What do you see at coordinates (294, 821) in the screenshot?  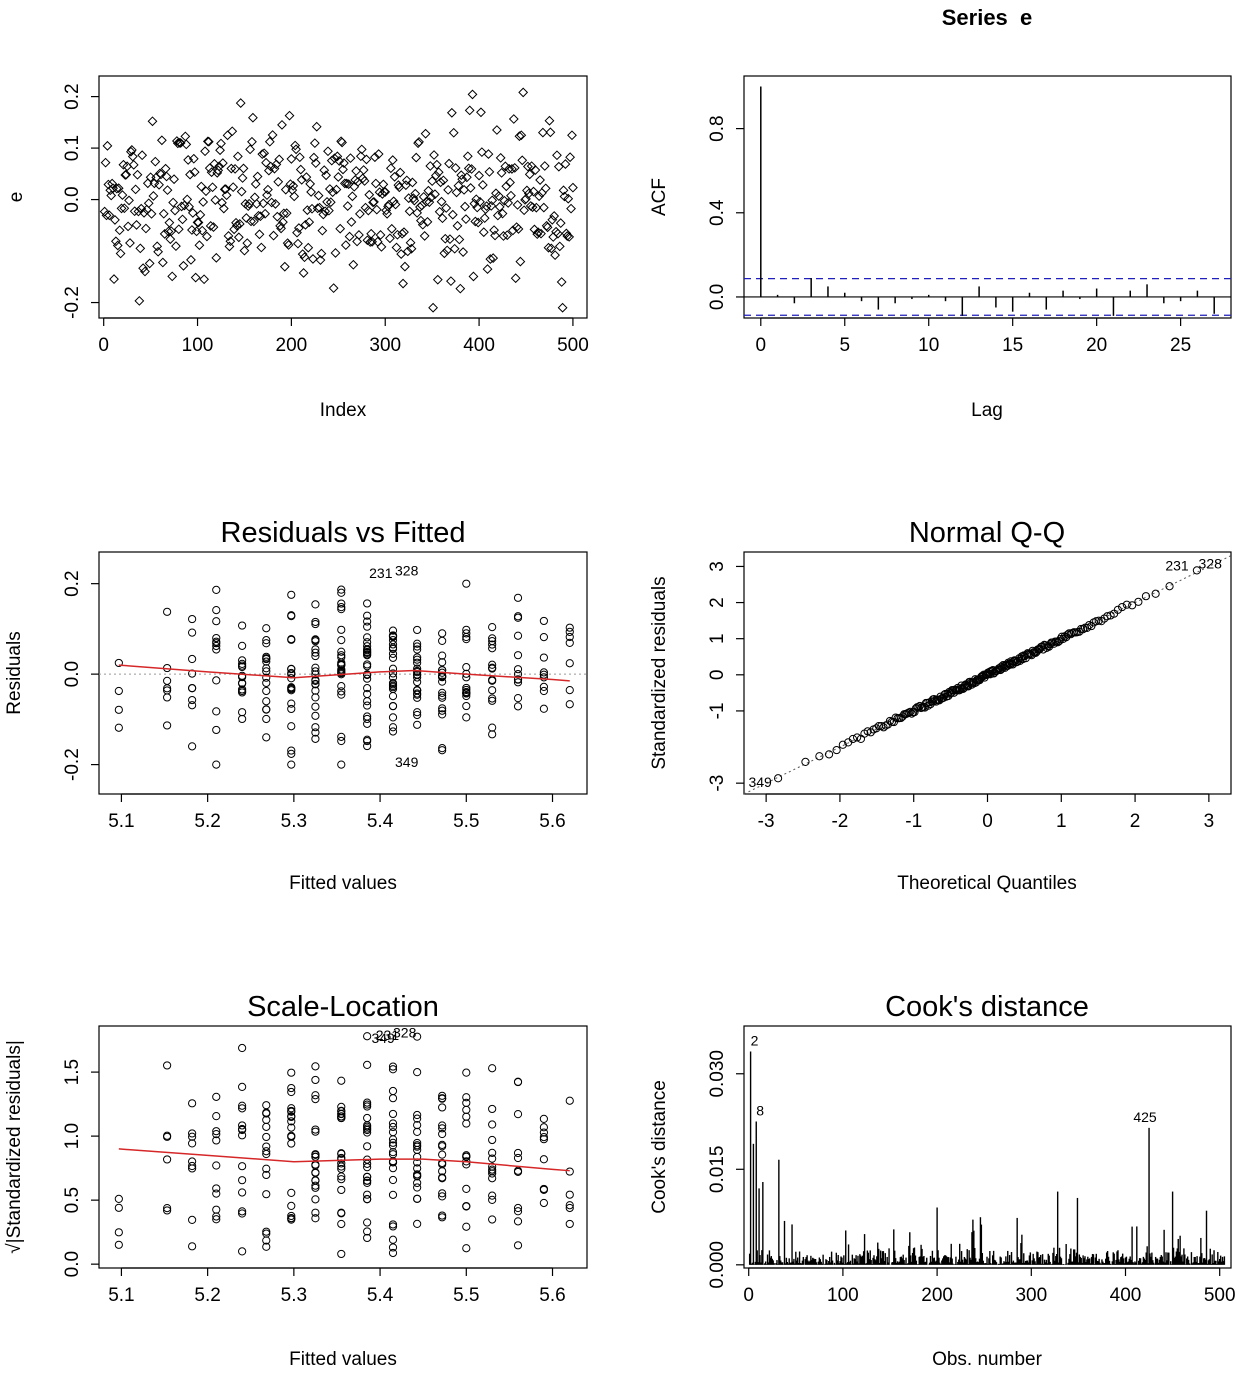 I see `x-tick-label: 5.3` at bounding box center [294, 821].